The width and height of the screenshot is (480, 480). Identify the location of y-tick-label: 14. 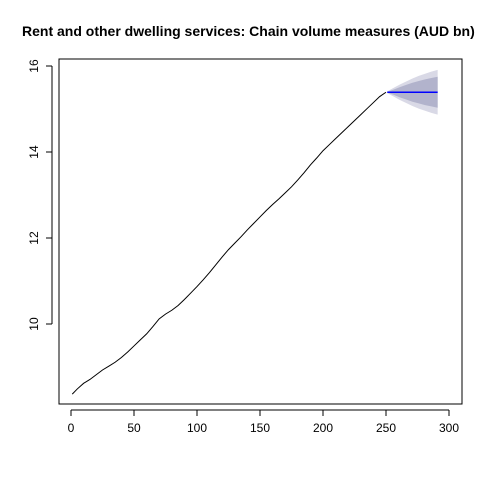
(34, 152).